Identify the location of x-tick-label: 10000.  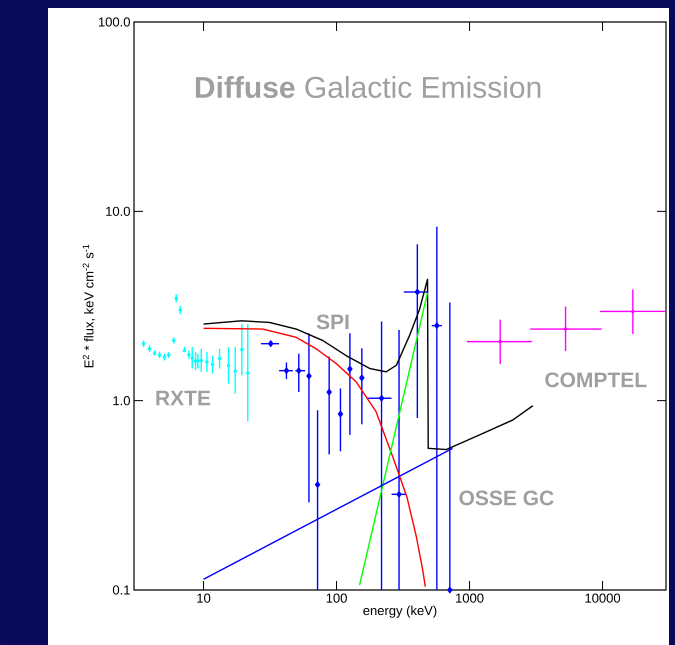
(602, 598).